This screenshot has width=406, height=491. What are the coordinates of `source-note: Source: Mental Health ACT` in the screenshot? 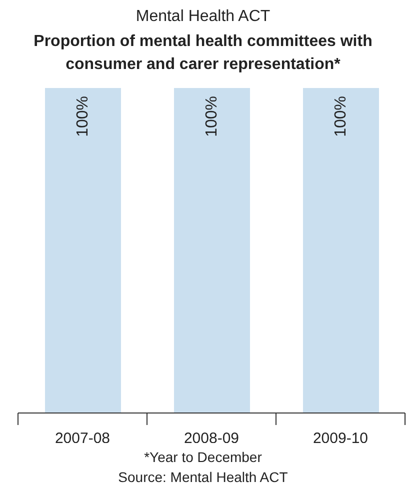 It's located at (203, 477).